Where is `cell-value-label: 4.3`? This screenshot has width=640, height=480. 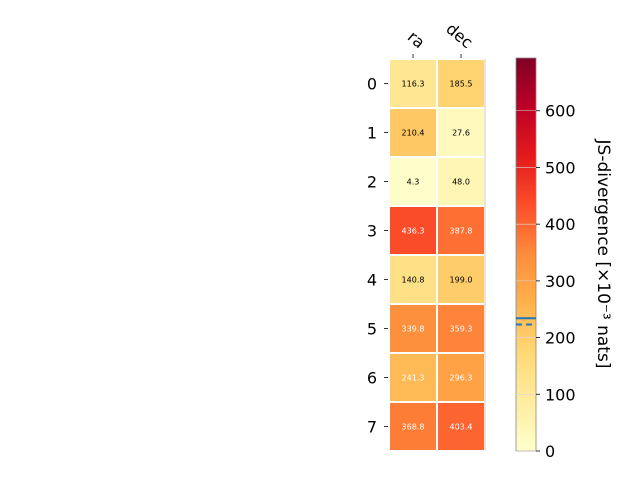
cell-value-label: 4.3 is located at coordinates (413, 182).